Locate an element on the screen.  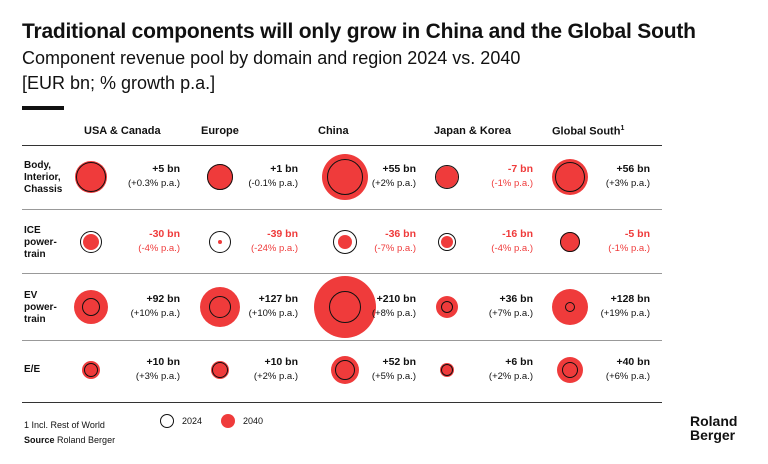
legend-2024-label: 2024 is located at coordinates (192, 421).